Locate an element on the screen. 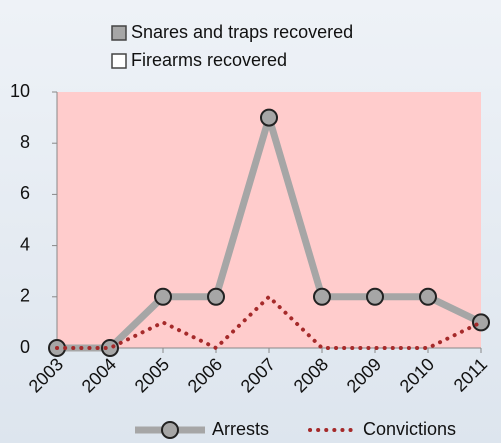 The width and height of the screenshot is (501, 443). legend-label: Convictions is located at coordinates (409, 429).